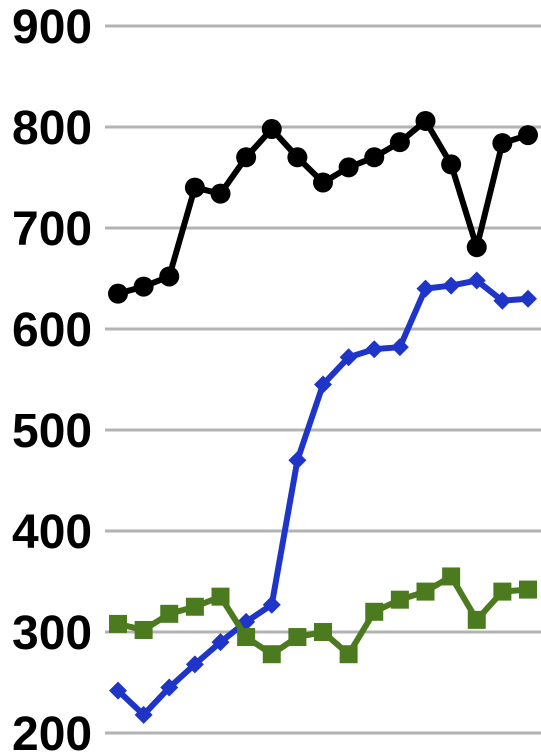 The height and width of the screenshot is (755, 541). Describe the element at coordinates (52, 378) in the screenshot. I see `y-axis-tick-labels: 900 800 700 600 500 400 300 200` at that location.